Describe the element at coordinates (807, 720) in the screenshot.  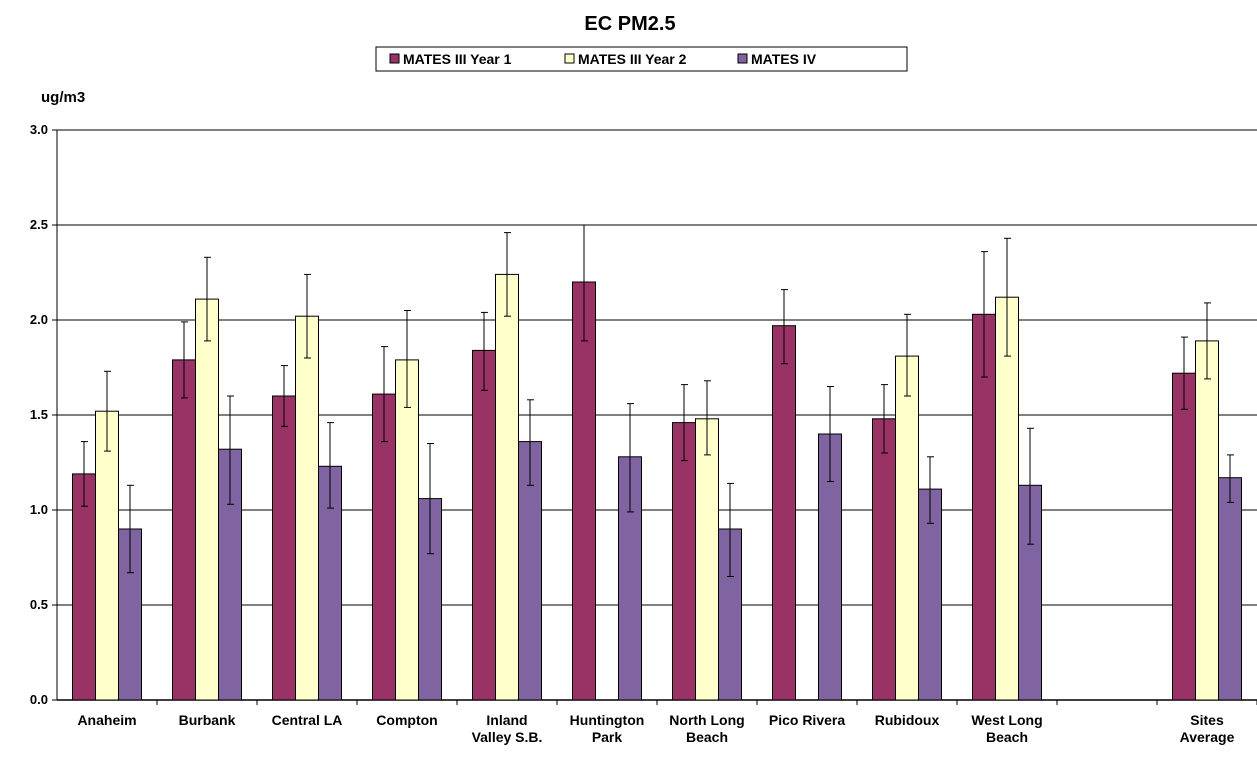
I see `x-tick-label: Pico Rivera` at that location.